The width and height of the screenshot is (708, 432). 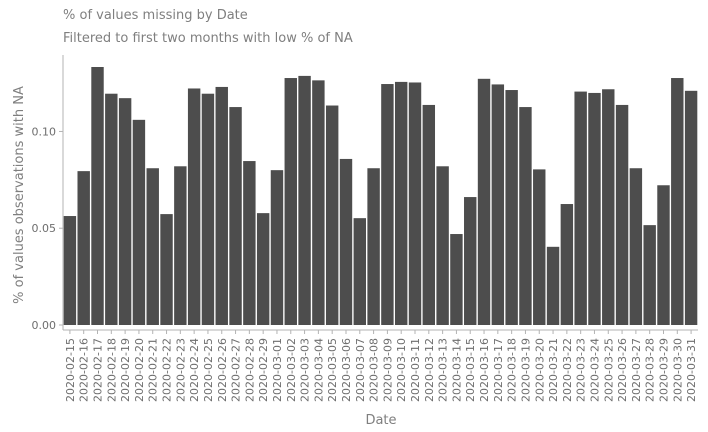 What do you see at coordinates (194, 370) in the screenshot?
I see `x-tick-label: 2020-02-24` at bounding box center [194, 370].